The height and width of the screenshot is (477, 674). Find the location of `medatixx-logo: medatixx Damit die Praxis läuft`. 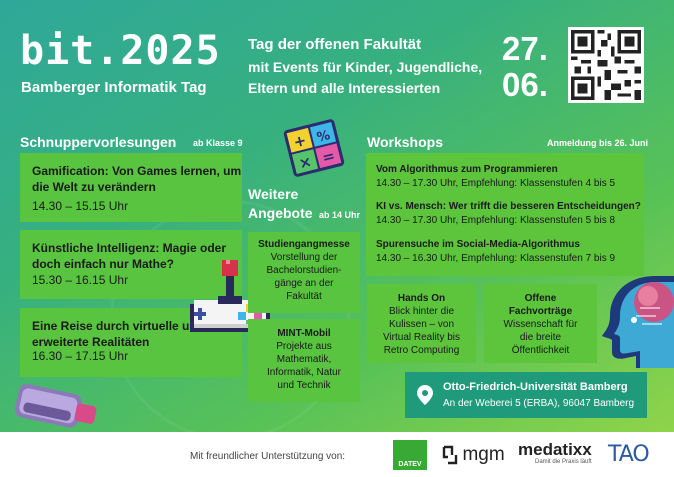

medatixx-logo: medatixx Damit die Praxis läuft is located at coordinates (555, 453).